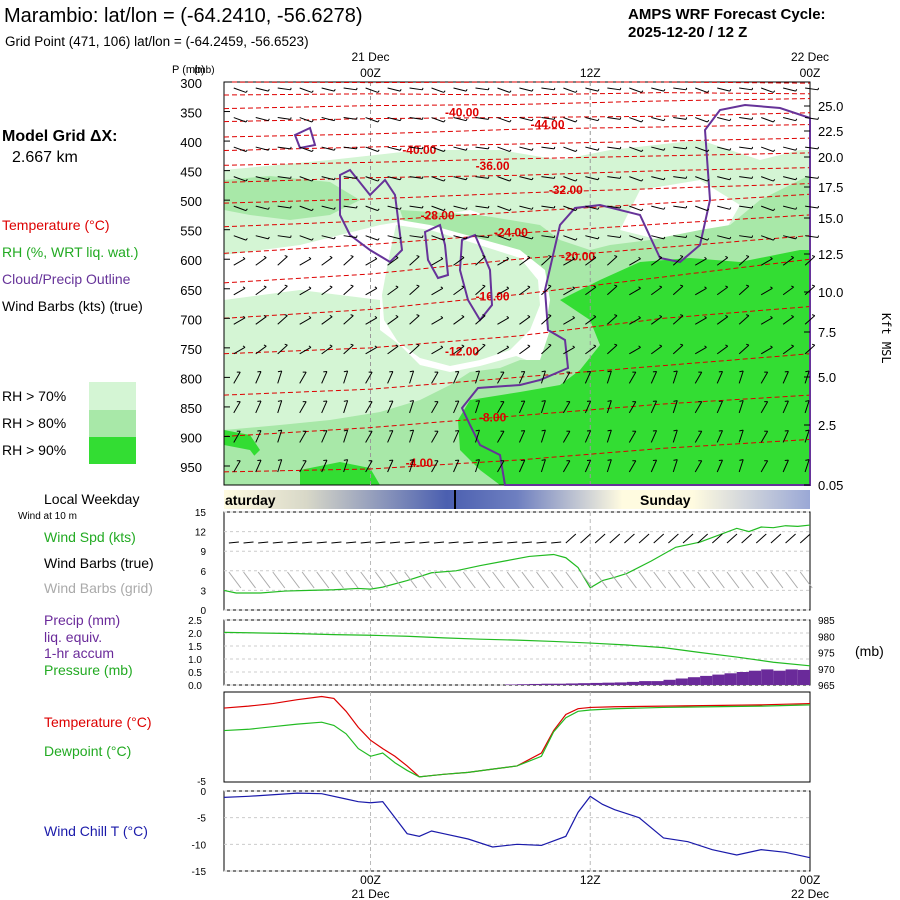  I want to click on top-date-label: 22 Dec, so click(810, 57).